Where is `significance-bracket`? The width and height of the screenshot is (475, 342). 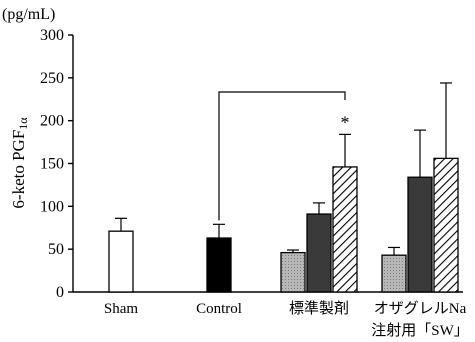
significance-bracket is located at coordinates (282, 156).